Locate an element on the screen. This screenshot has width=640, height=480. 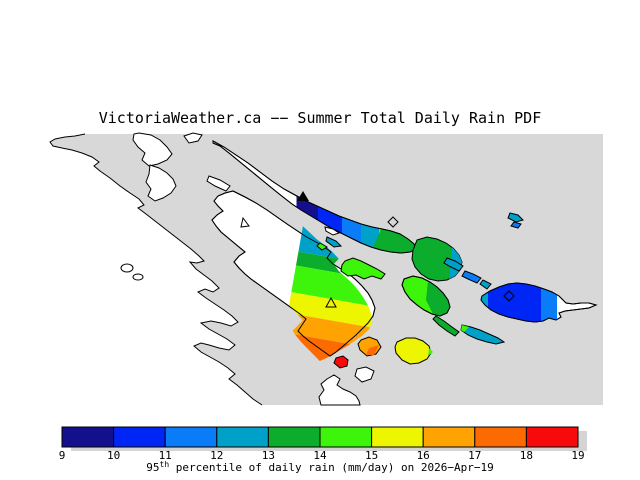
colorbar-tick: 14 is located at coordinates (320, 455).